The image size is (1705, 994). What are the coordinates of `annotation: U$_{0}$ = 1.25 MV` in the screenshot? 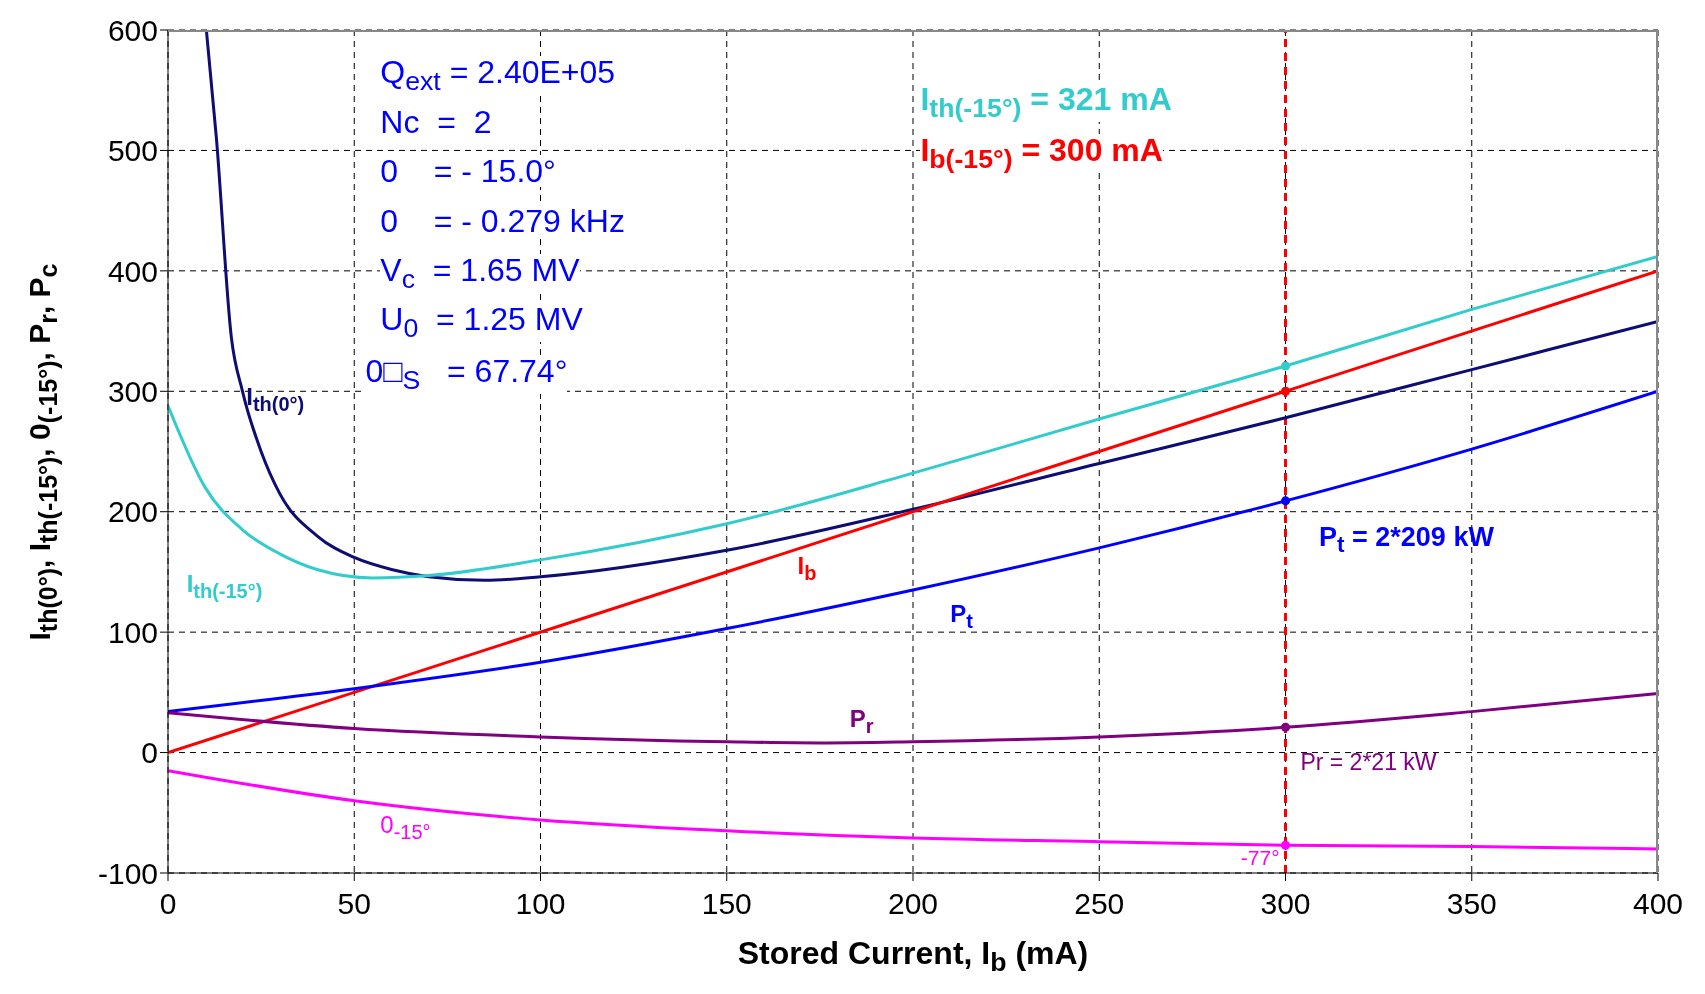 It's located at (481, 322).